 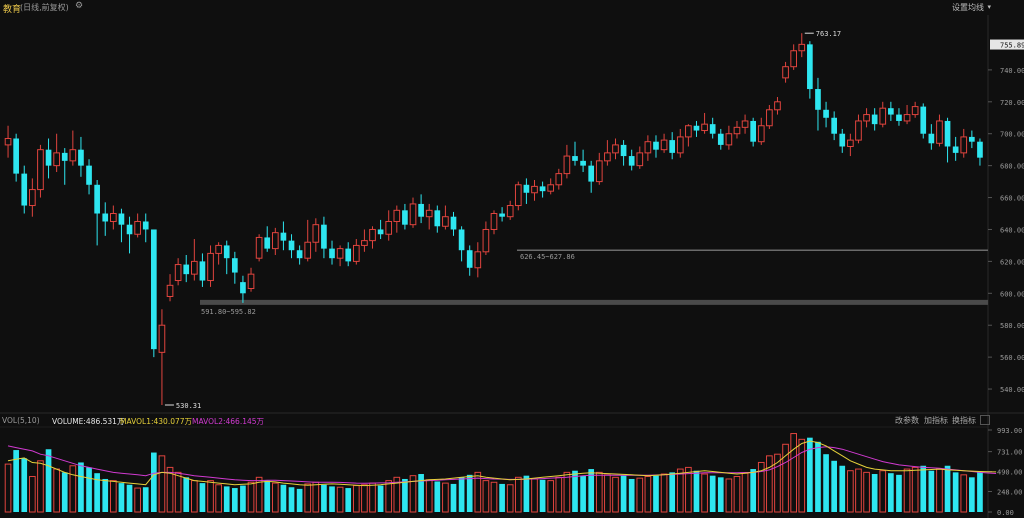 I want to click on add-indicator-button: 加指标, so click(x=936, y=420).